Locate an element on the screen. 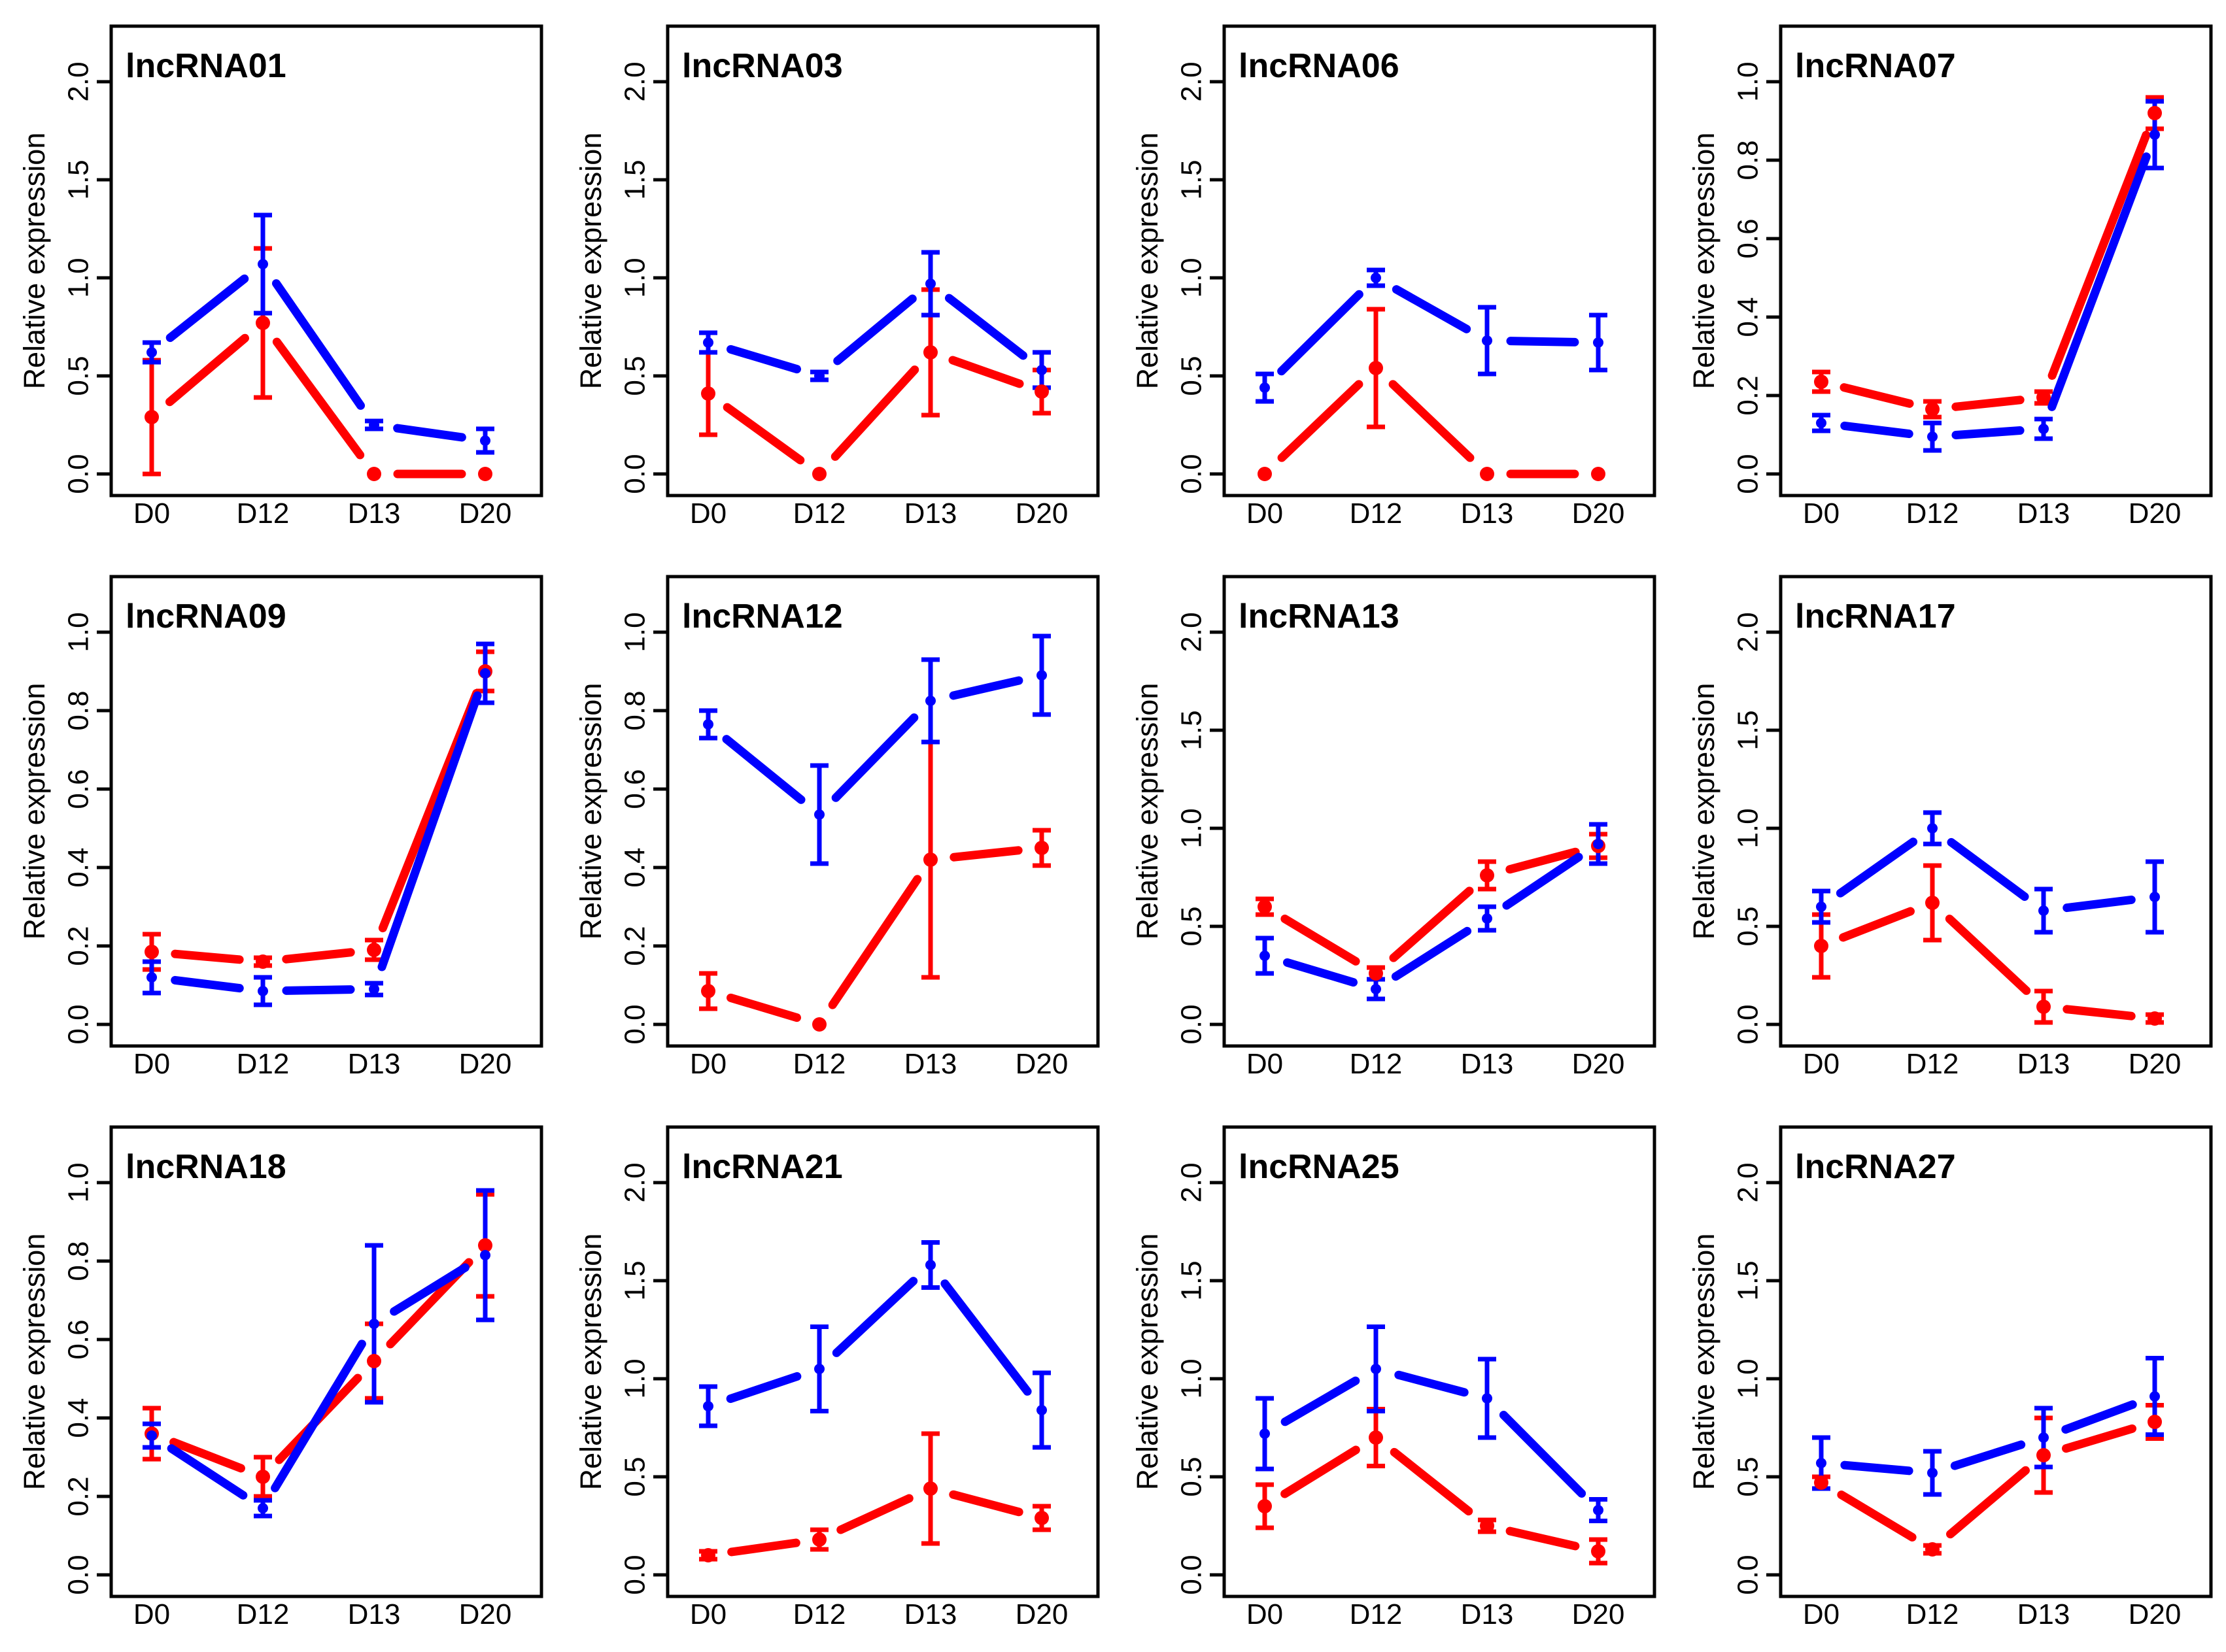 The image size is (2226, 1652). panel-title: lncRNA17 is located at coordinates (1875, 616).